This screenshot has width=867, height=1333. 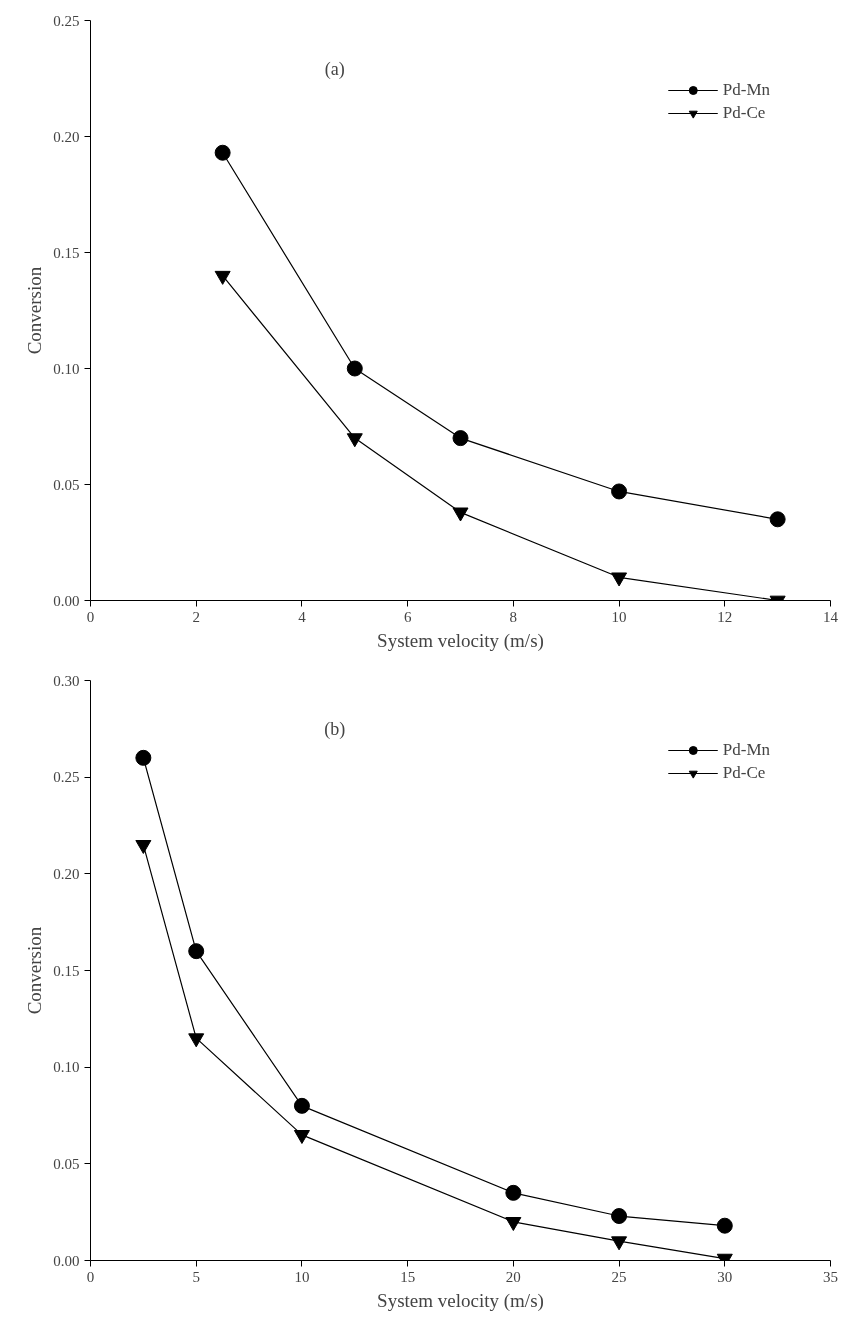 I want to click on x-tick-label: 2, so click(x=196, y=616).